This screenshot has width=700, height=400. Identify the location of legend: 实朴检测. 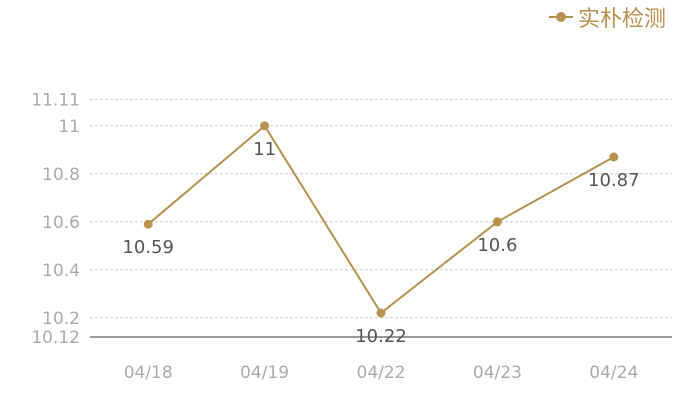
(607, 19).